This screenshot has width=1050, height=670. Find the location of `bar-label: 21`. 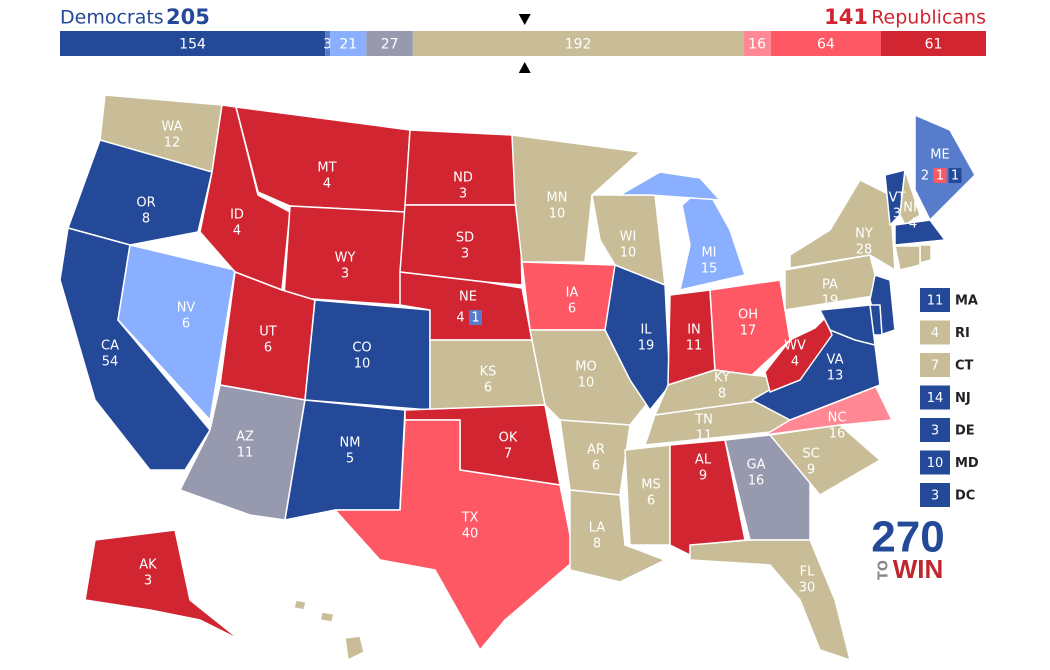

bar-label: 21 is located at coordinates (348, 45).